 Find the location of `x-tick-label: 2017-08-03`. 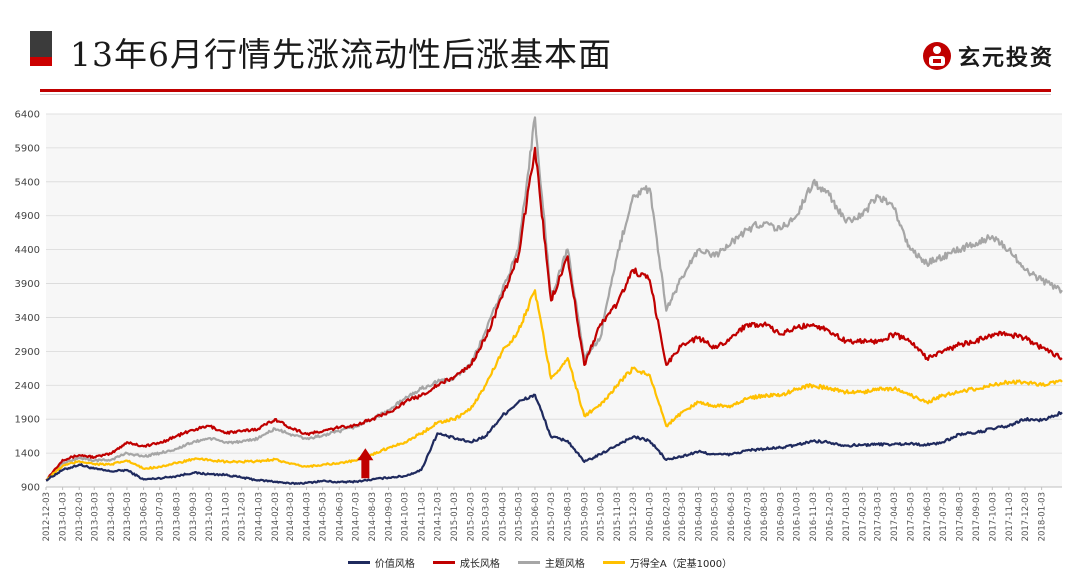

x-tick-label: 2017-08-03 is located at coordinates (961, 516).